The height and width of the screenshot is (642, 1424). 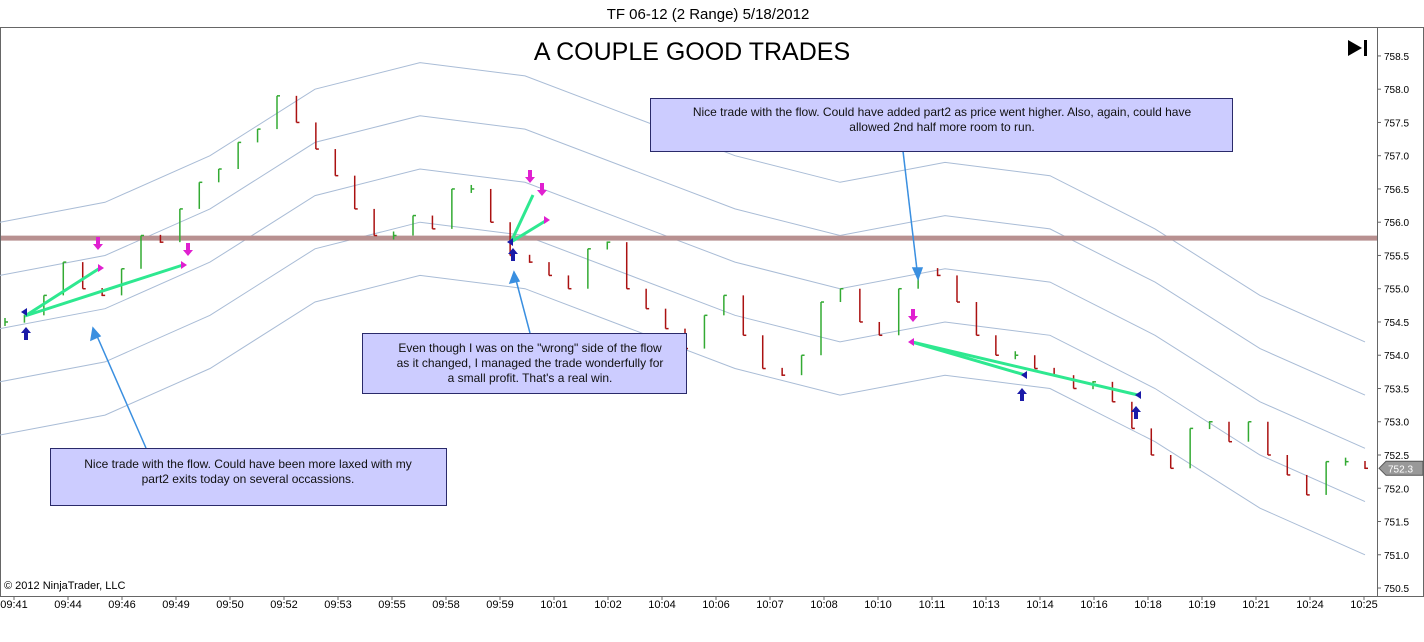 I want to click on y-tick-label: 757.0, so click(x=1396, y=157).